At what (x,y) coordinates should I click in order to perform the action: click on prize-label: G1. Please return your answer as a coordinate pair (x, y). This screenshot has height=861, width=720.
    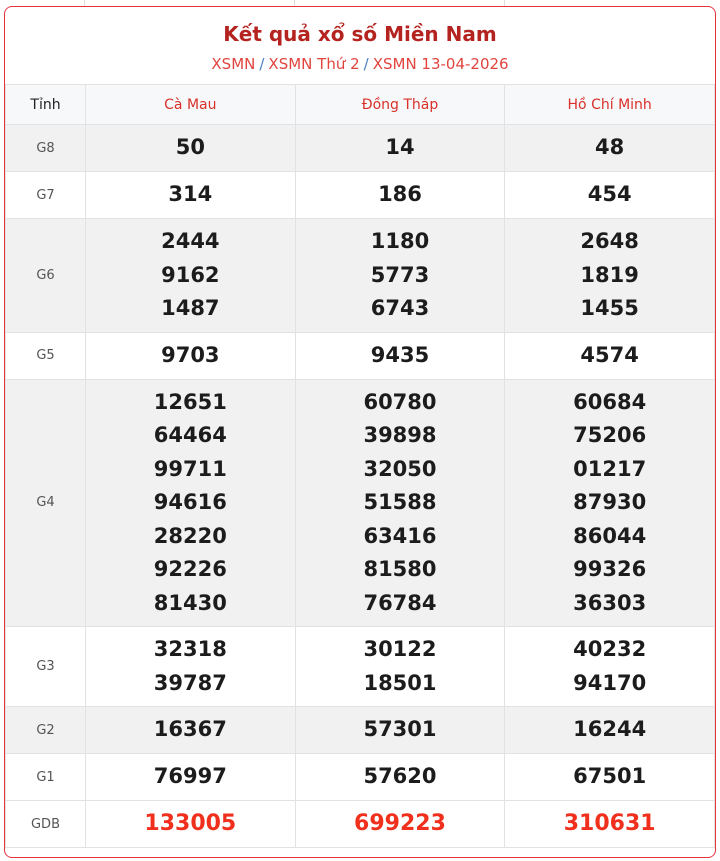
    Looking at the image, I should click on (45, 777).